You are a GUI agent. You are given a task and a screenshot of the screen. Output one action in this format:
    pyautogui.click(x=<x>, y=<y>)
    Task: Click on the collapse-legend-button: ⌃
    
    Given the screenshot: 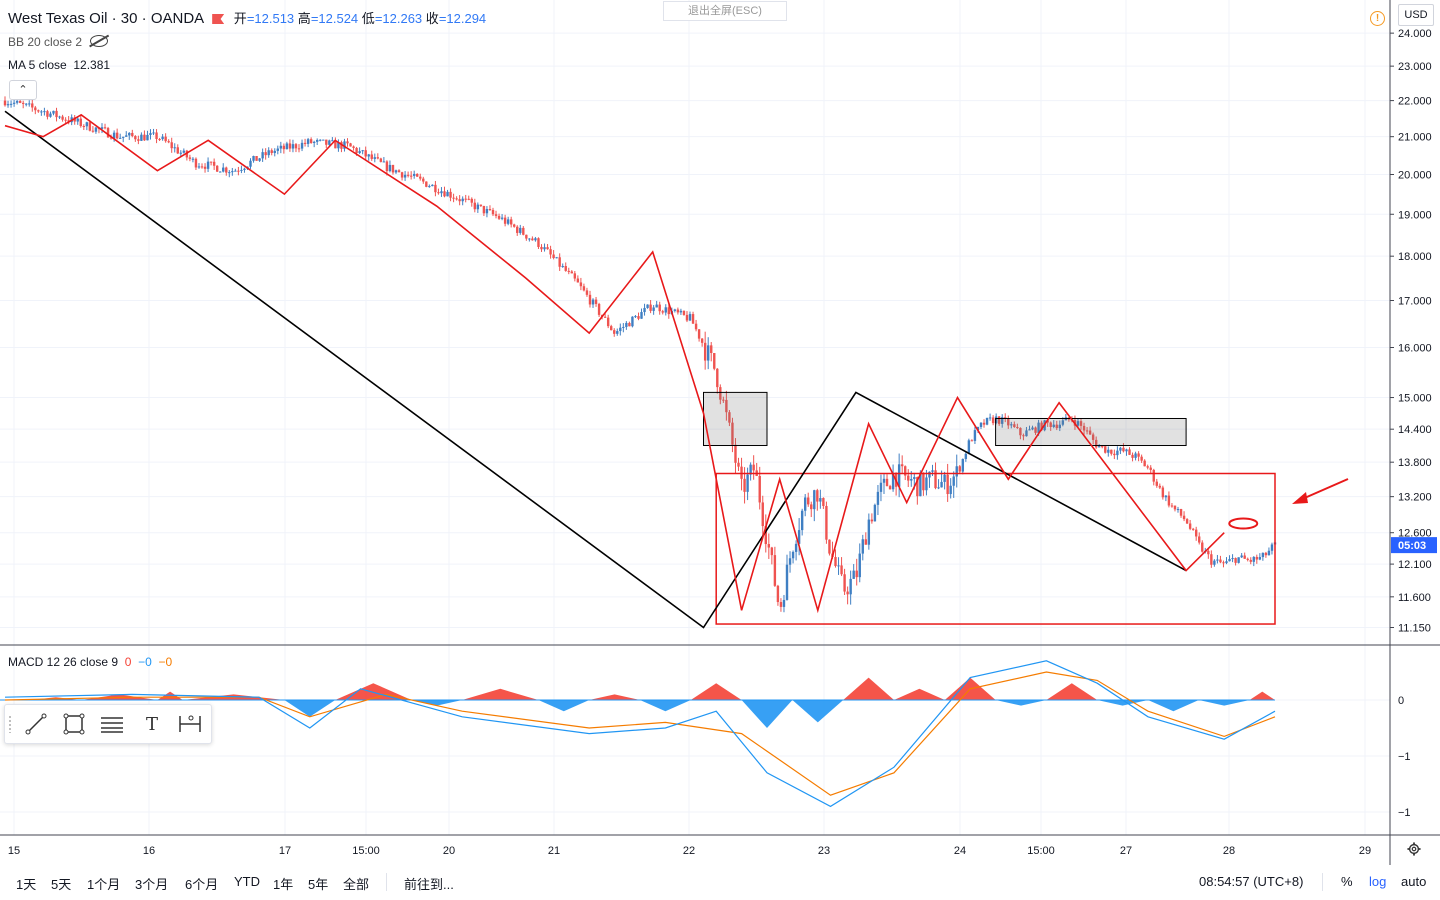 What is the action you would take?
    pyautogui.click(x=23, y=90)
    